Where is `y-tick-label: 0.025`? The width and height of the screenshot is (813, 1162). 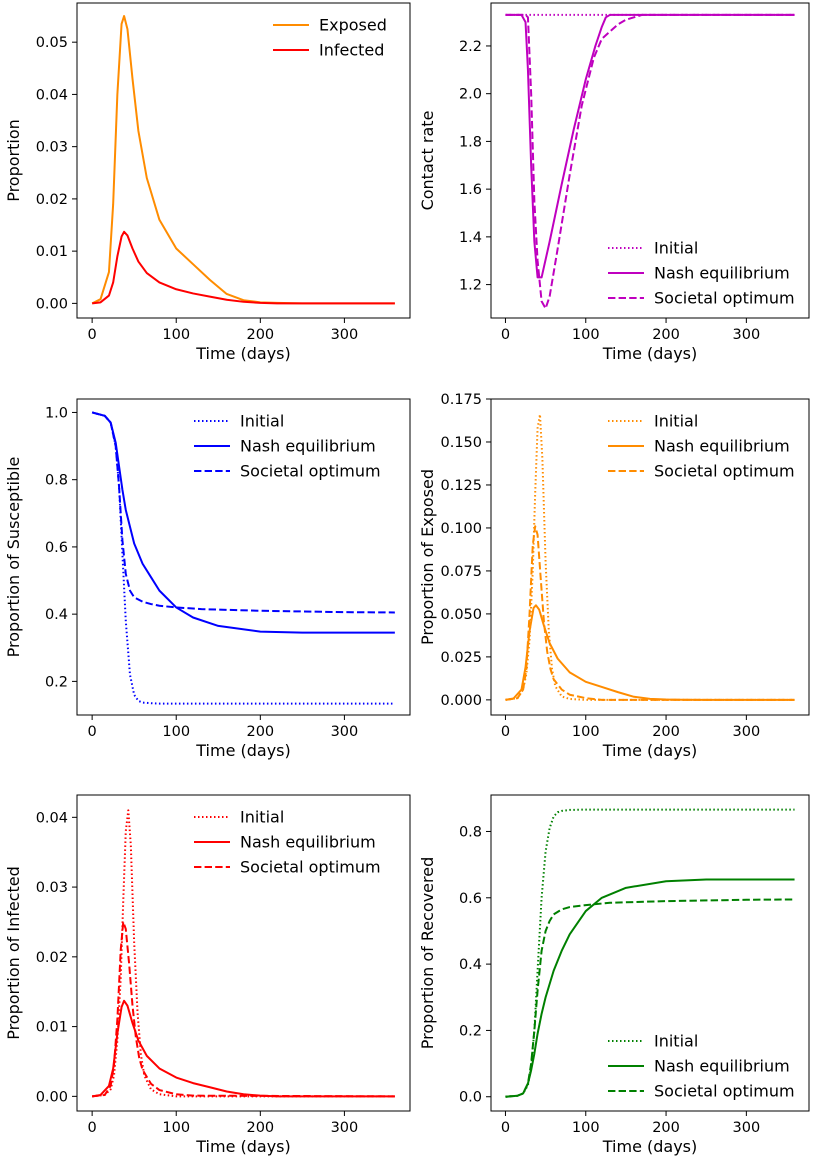
y-tick-label: 0.025 is located at coordinates (461, 658).